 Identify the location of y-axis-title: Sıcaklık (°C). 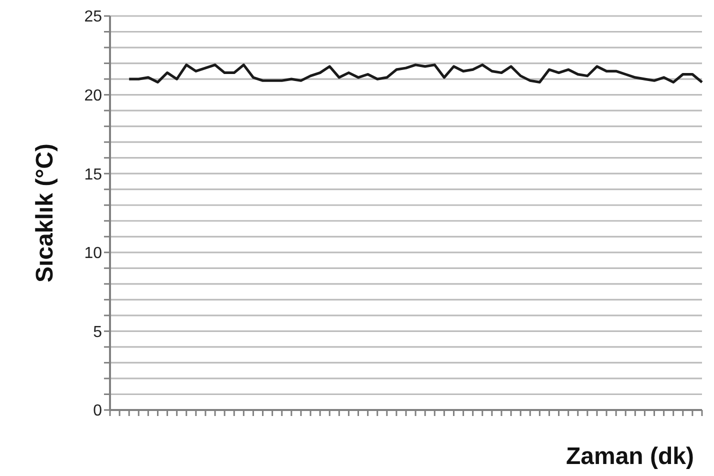
(45, 213).